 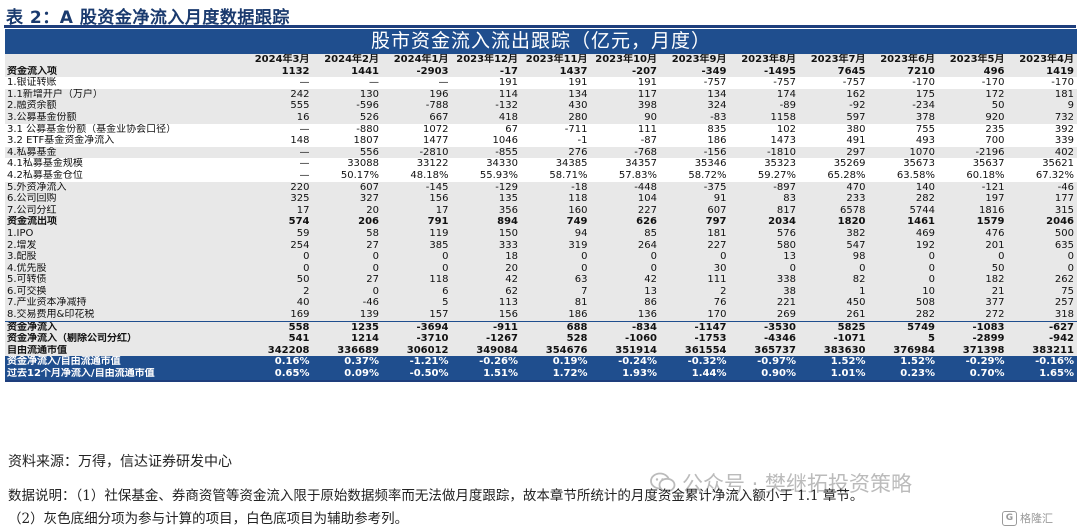 I want to click on row-label: 1.IPO, so click(x=124, y=233).